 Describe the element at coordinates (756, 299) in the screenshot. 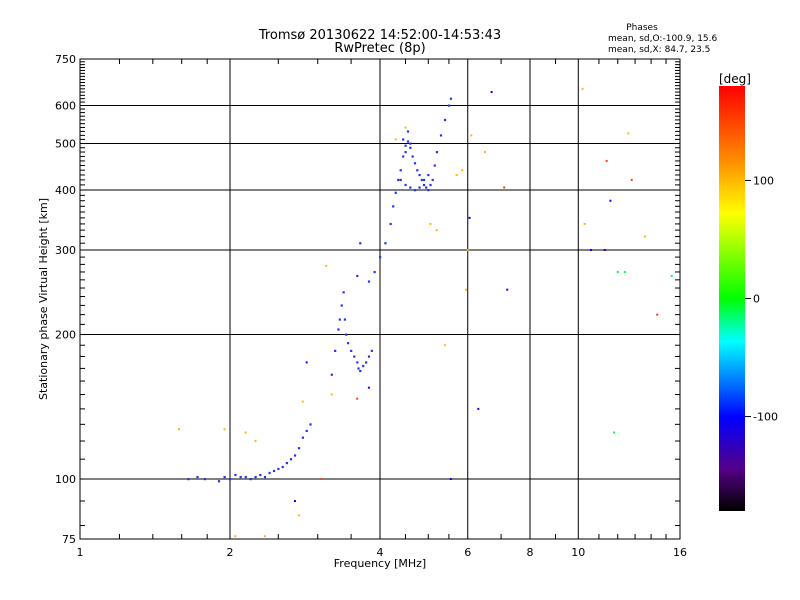

I see `colorbar-tick-label: 0` at that location.